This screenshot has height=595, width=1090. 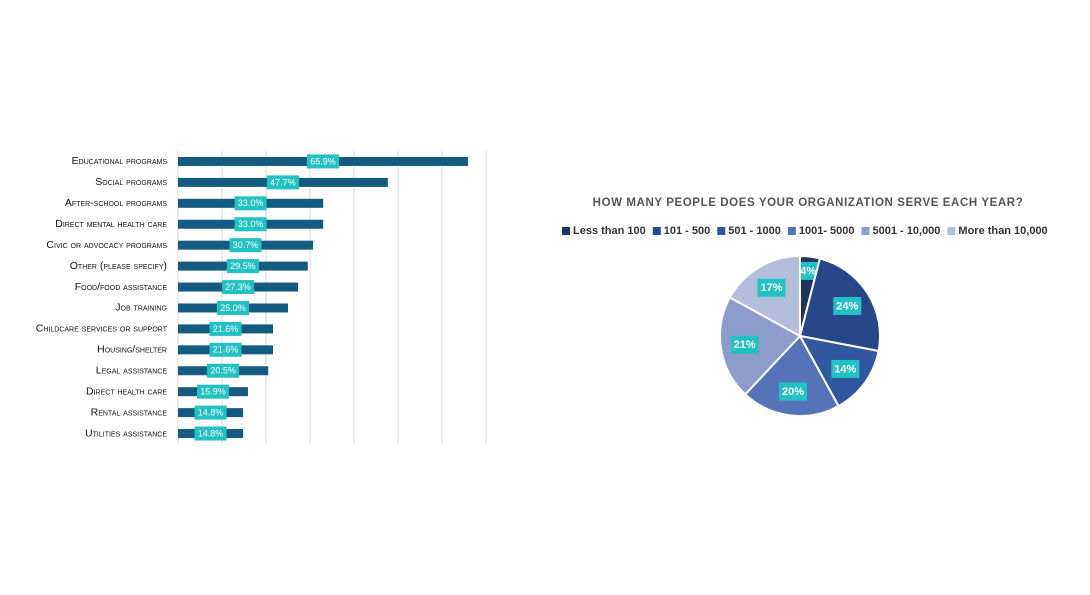 I want to click on value-label: 20.5%, so click(x=223, y=371).